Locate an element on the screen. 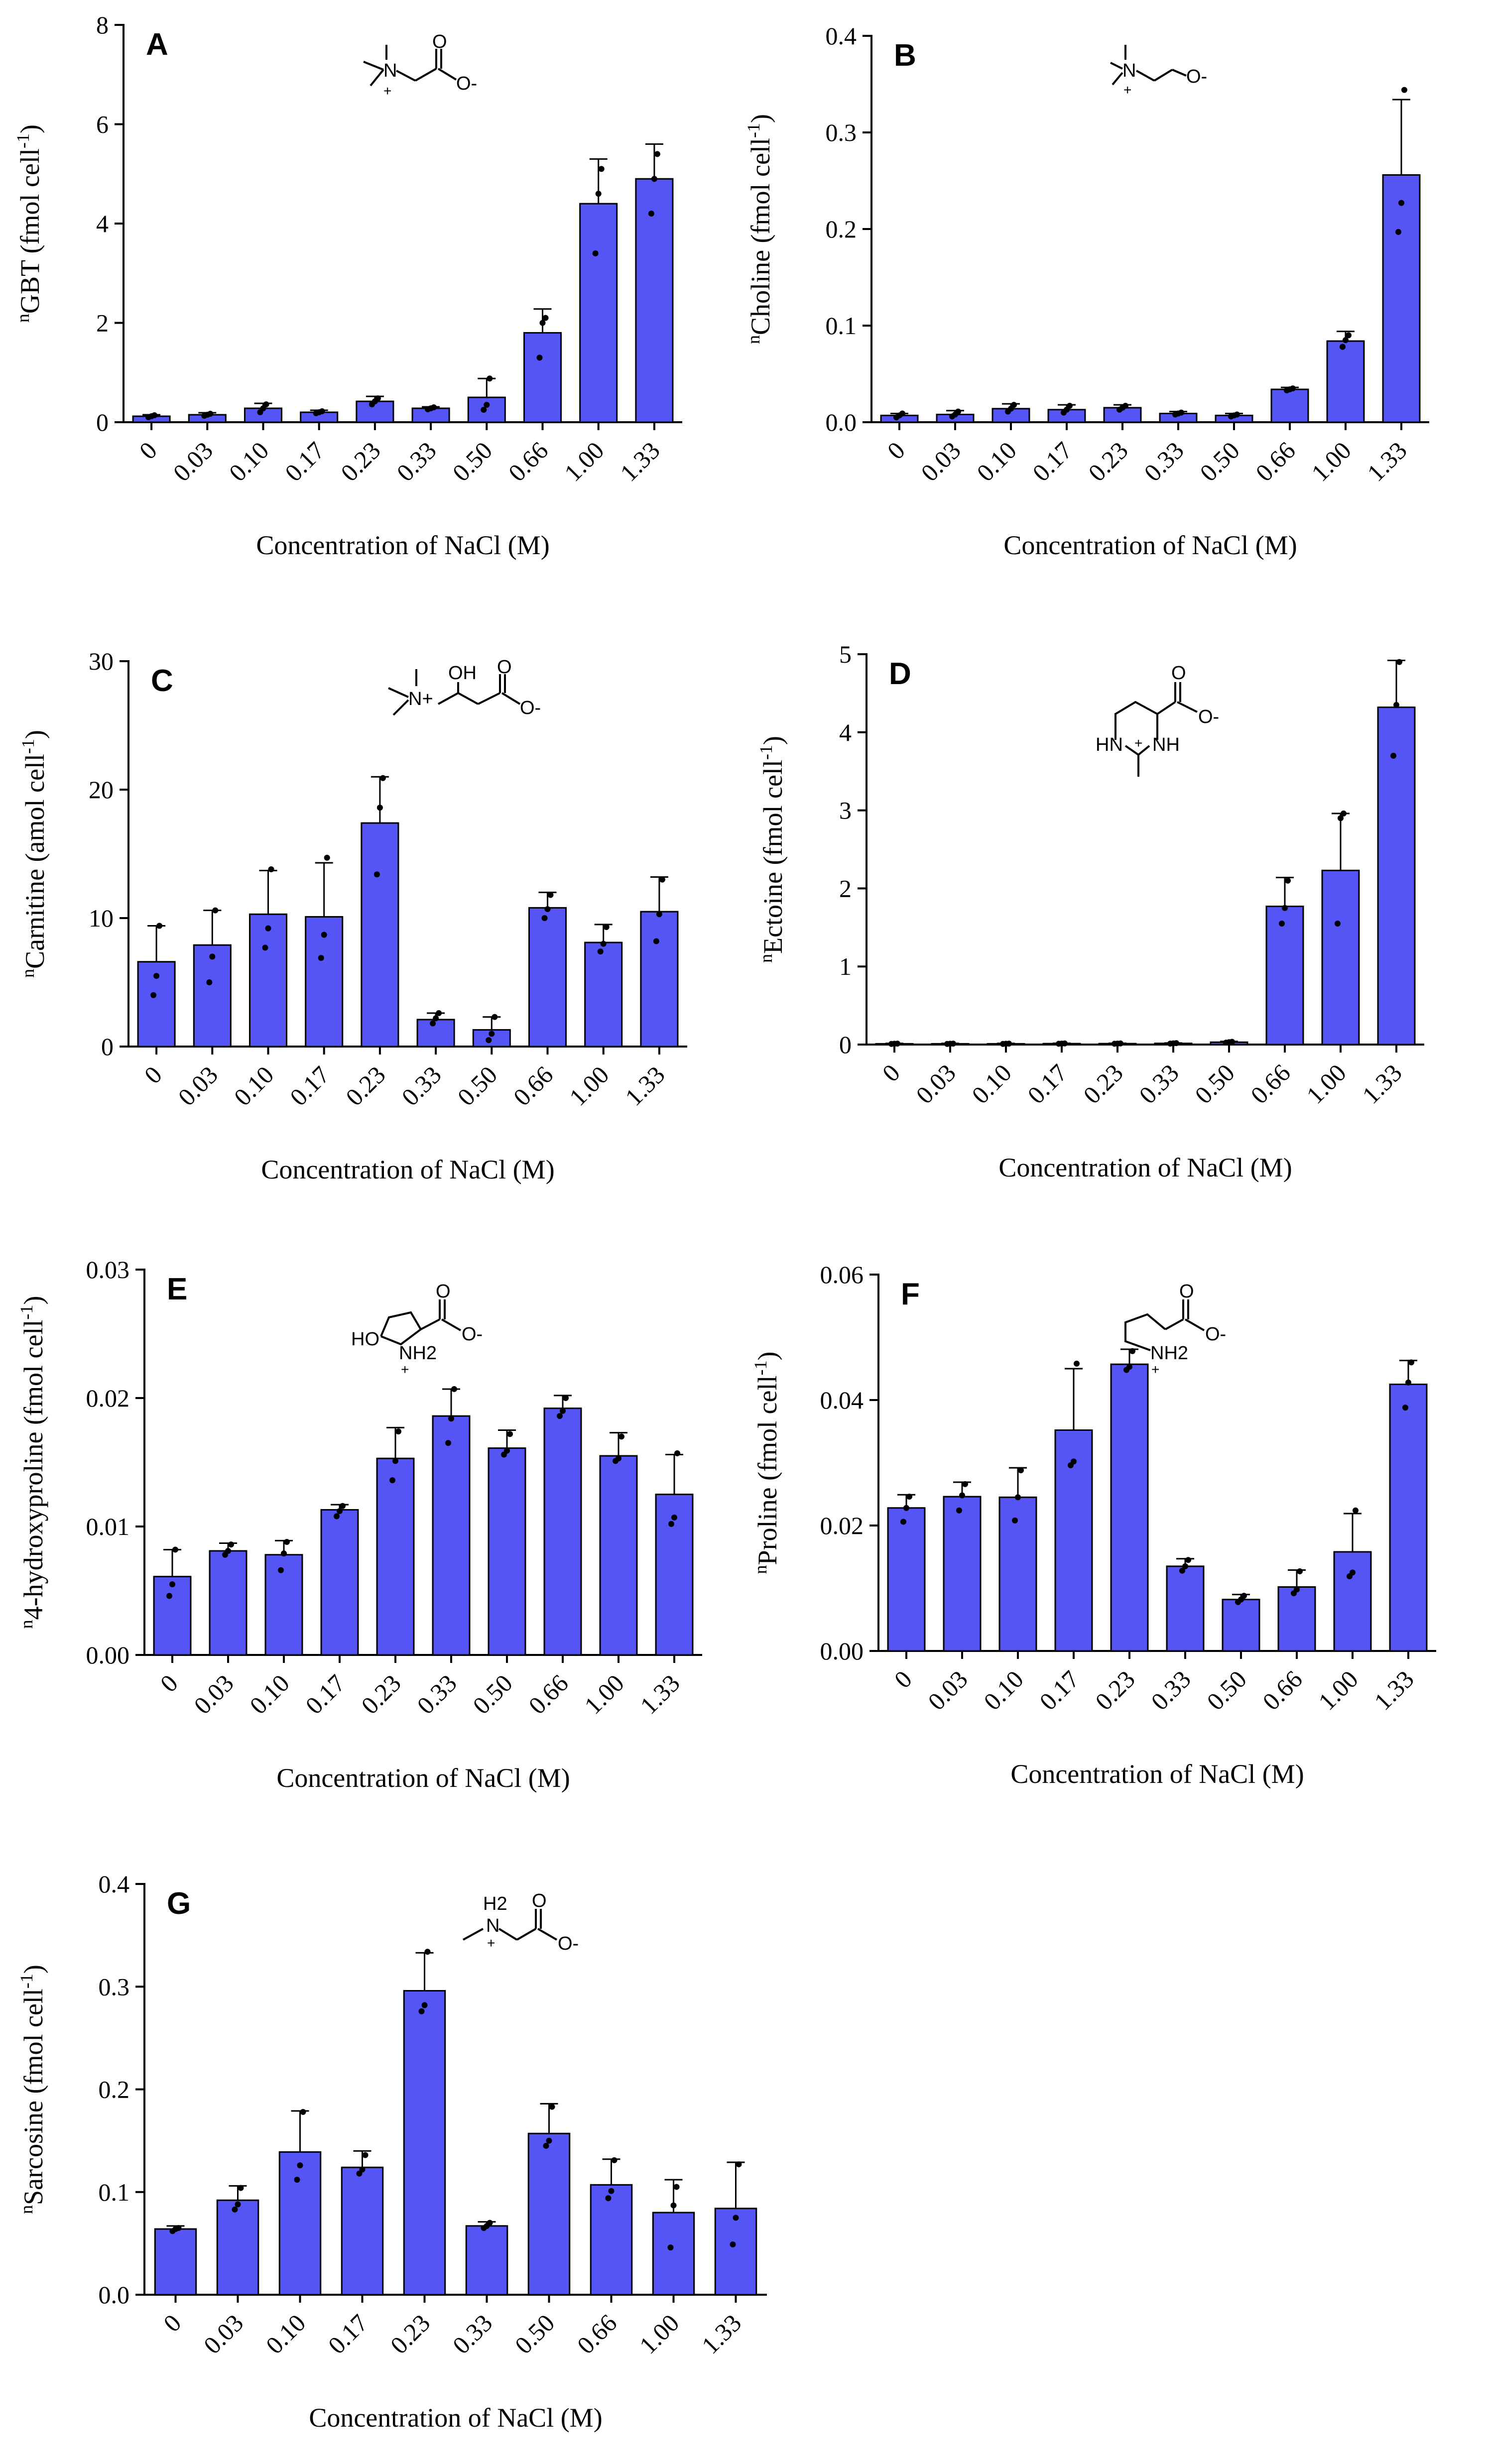  x-tick-label: 0.50 is located at coordinates (1226, 1690).